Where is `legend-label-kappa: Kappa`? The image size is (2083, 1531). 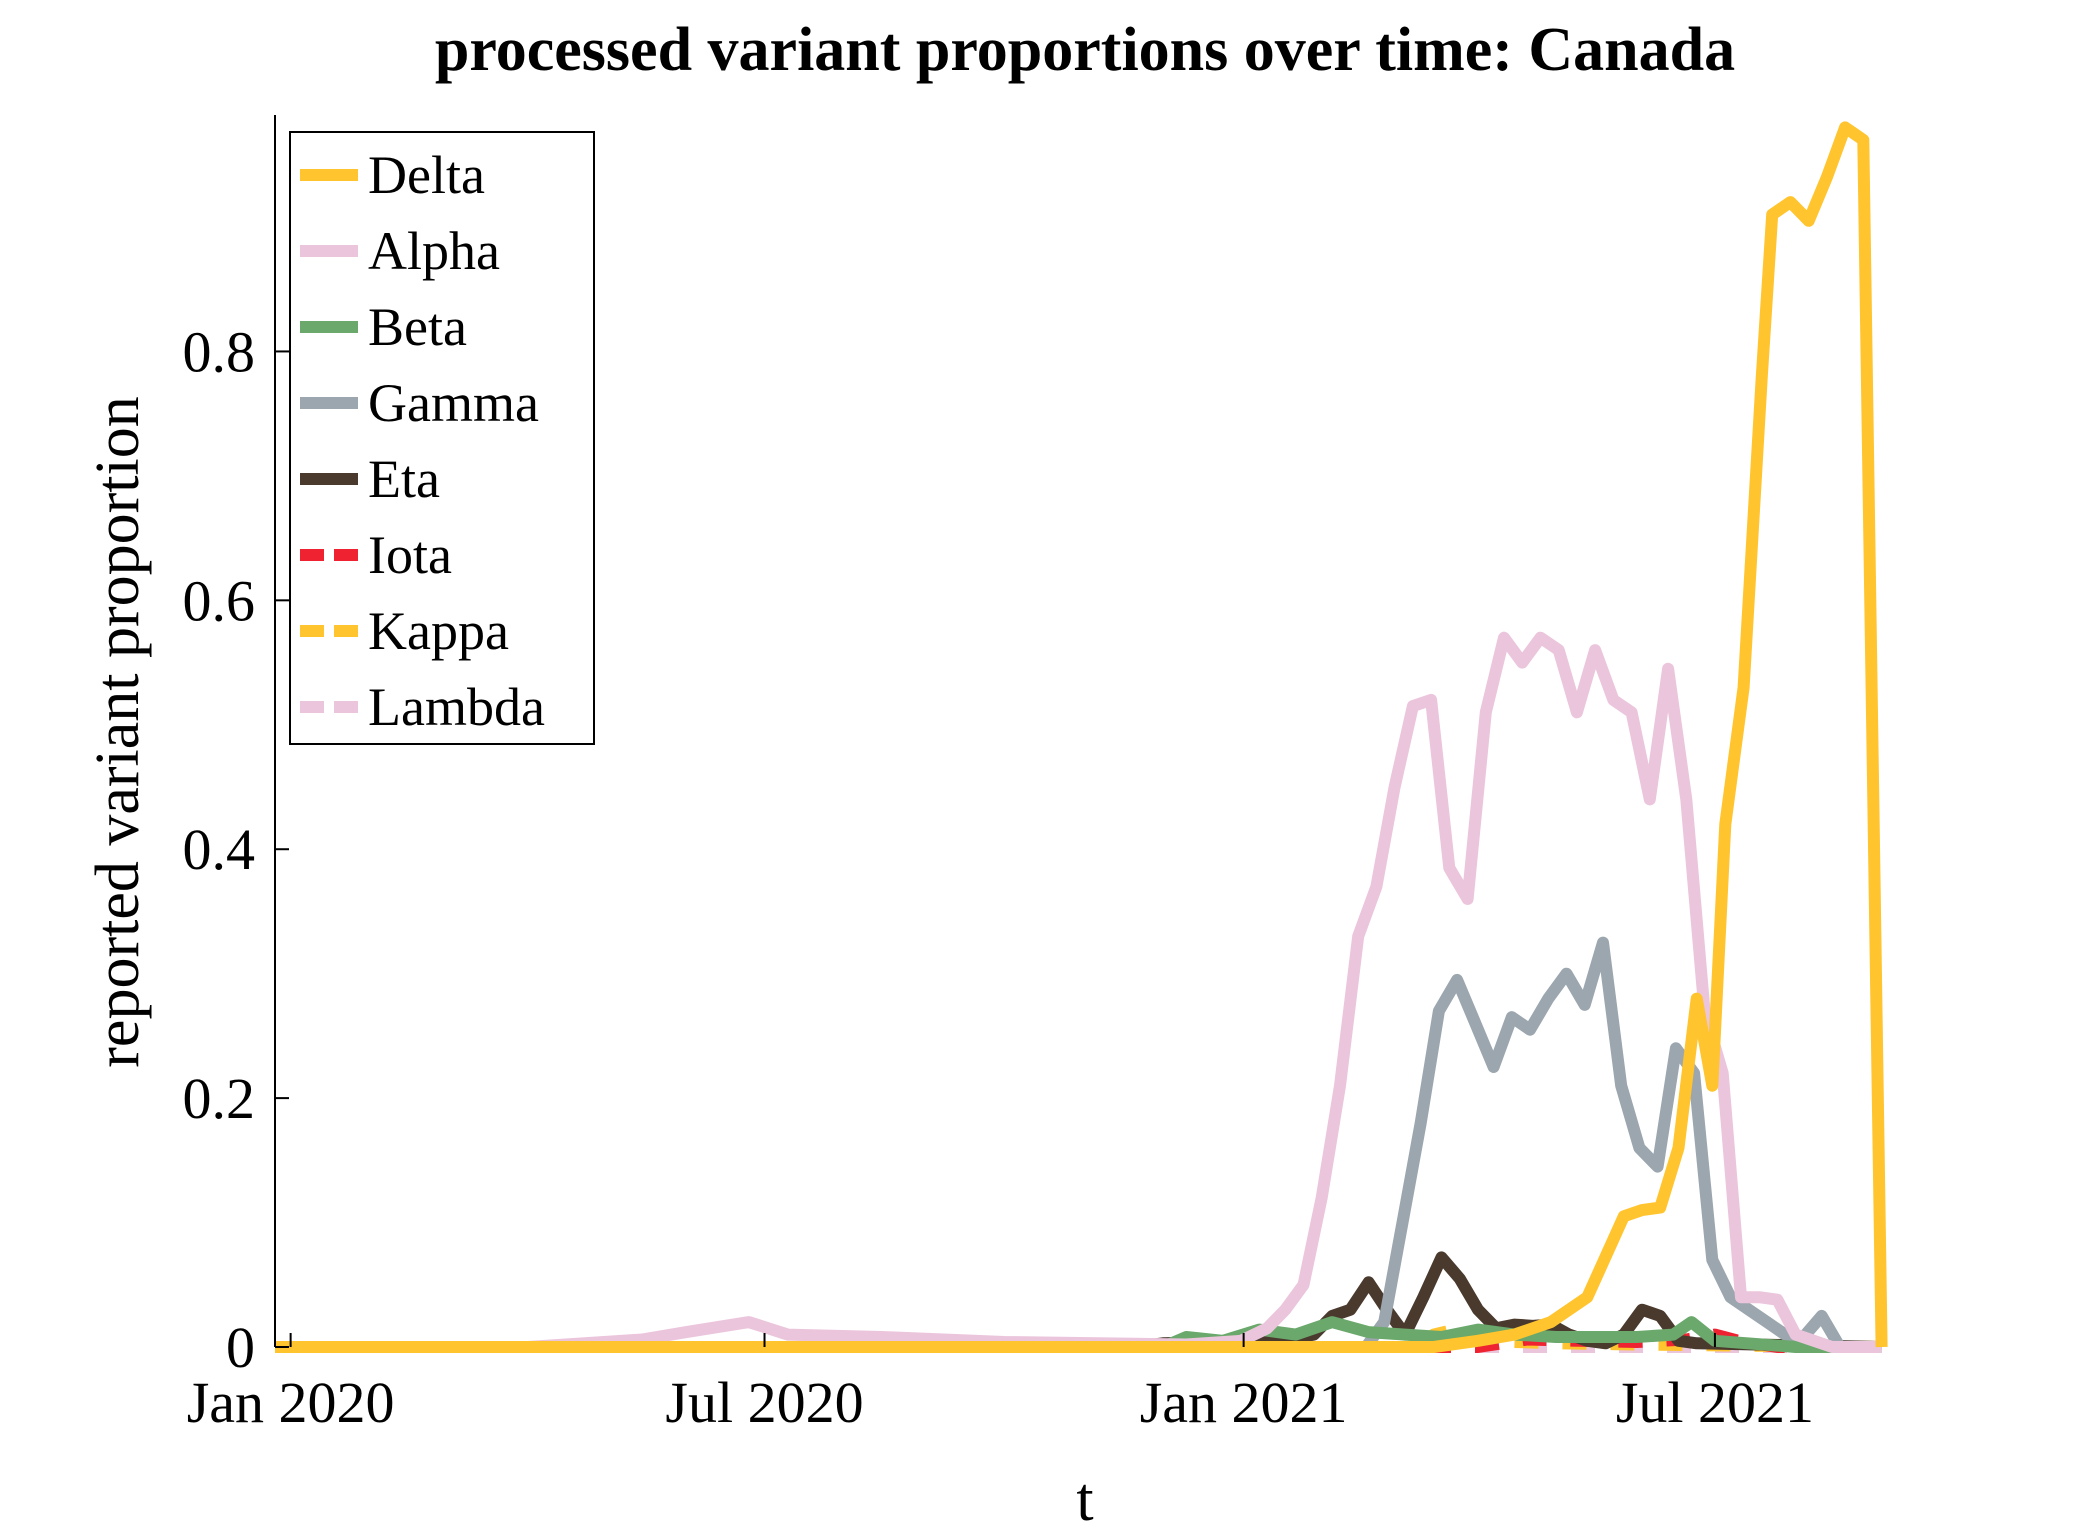
legend-label-kappa: Kappa is located at coordinates (438, 631).